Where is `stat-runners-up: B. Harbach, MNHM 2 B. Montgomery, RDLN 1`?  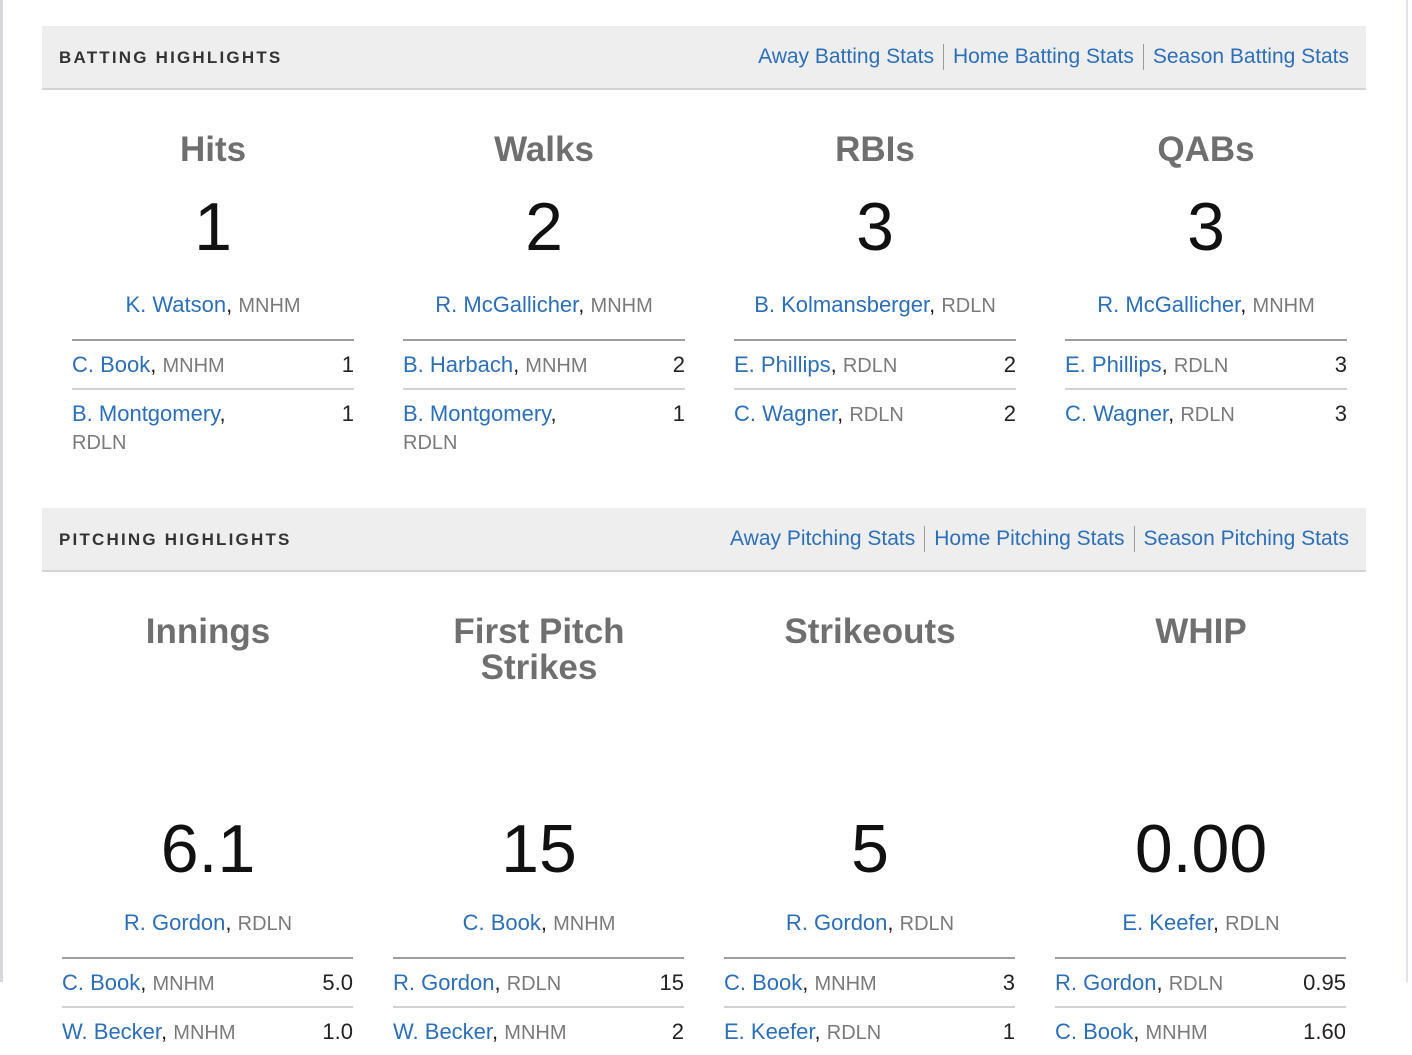 stat-runners-up: B. Harbach, MNHM 2 B. Montgomery, RDLN 1 is located at coordinates (544, 402).